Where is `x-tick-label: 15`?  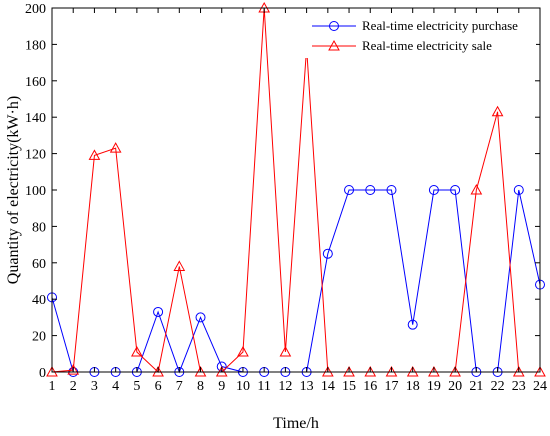
x-tick-label: 15 is located at coordinates (349, 386).